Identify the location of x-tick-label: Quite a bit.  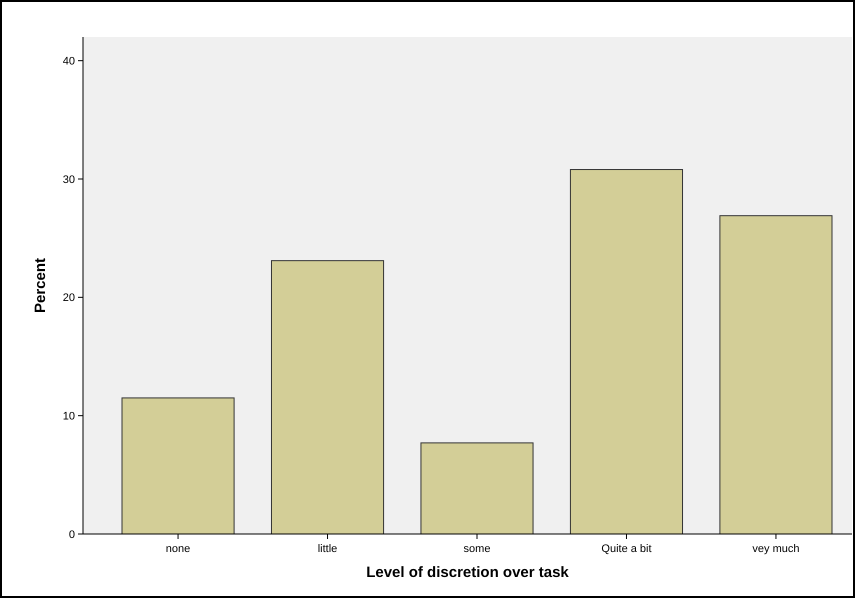
(626, 549).